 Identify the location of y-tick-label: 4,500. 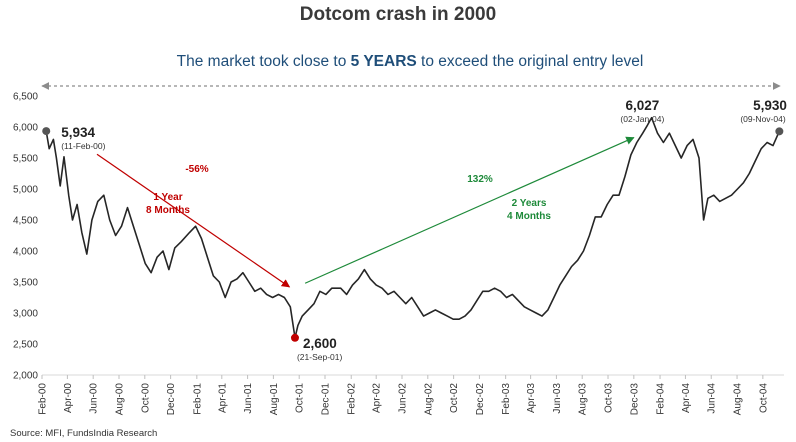
(25, 221).